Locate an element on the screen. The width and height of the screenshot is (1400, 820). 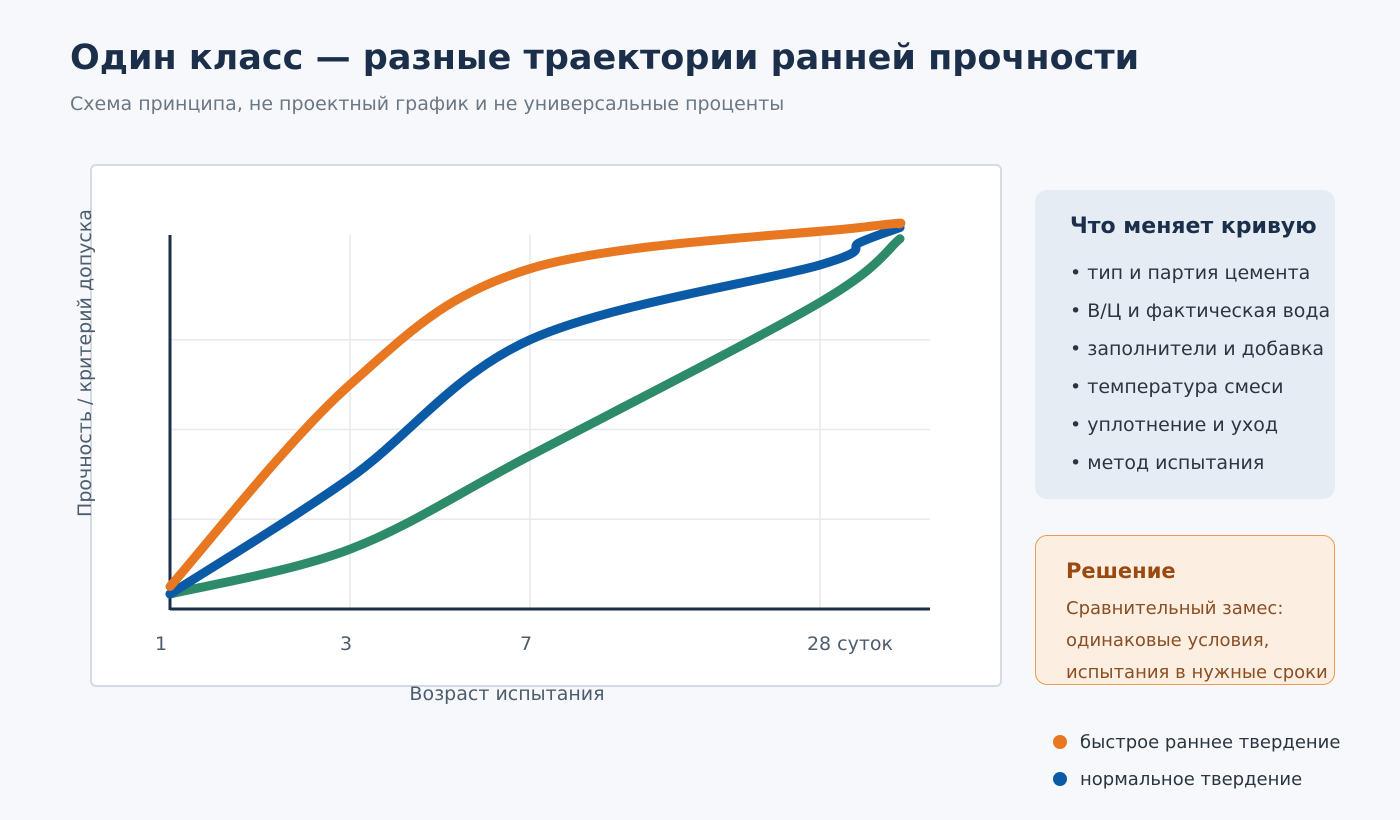
x-tick-labels: 1 3 7 28 суток is located at coordinates (524, 644).